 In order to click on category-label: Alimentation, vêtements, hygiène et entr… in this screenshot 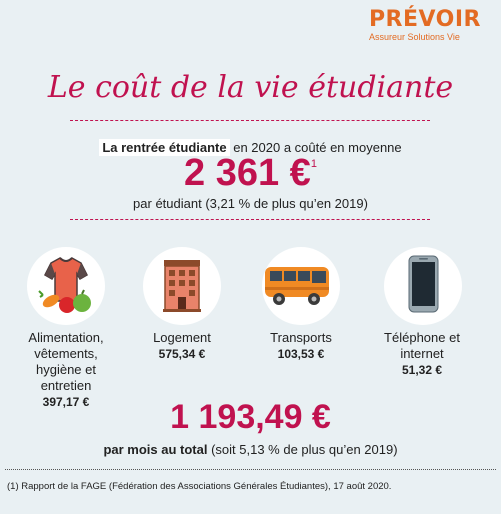, I will do `click(66, 361)`.